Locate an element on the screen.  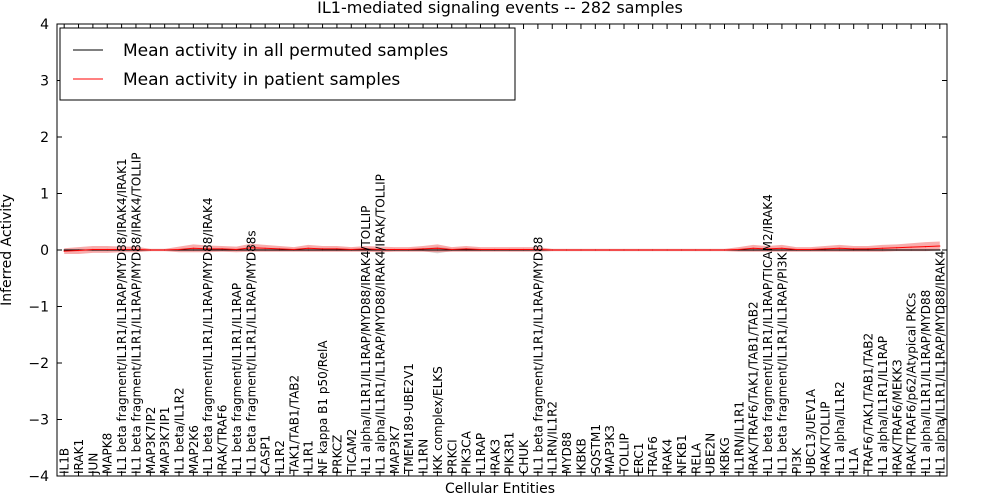
x-tick-label: IL1 alpha/IL1R2 is located at coordinates (840, 427).